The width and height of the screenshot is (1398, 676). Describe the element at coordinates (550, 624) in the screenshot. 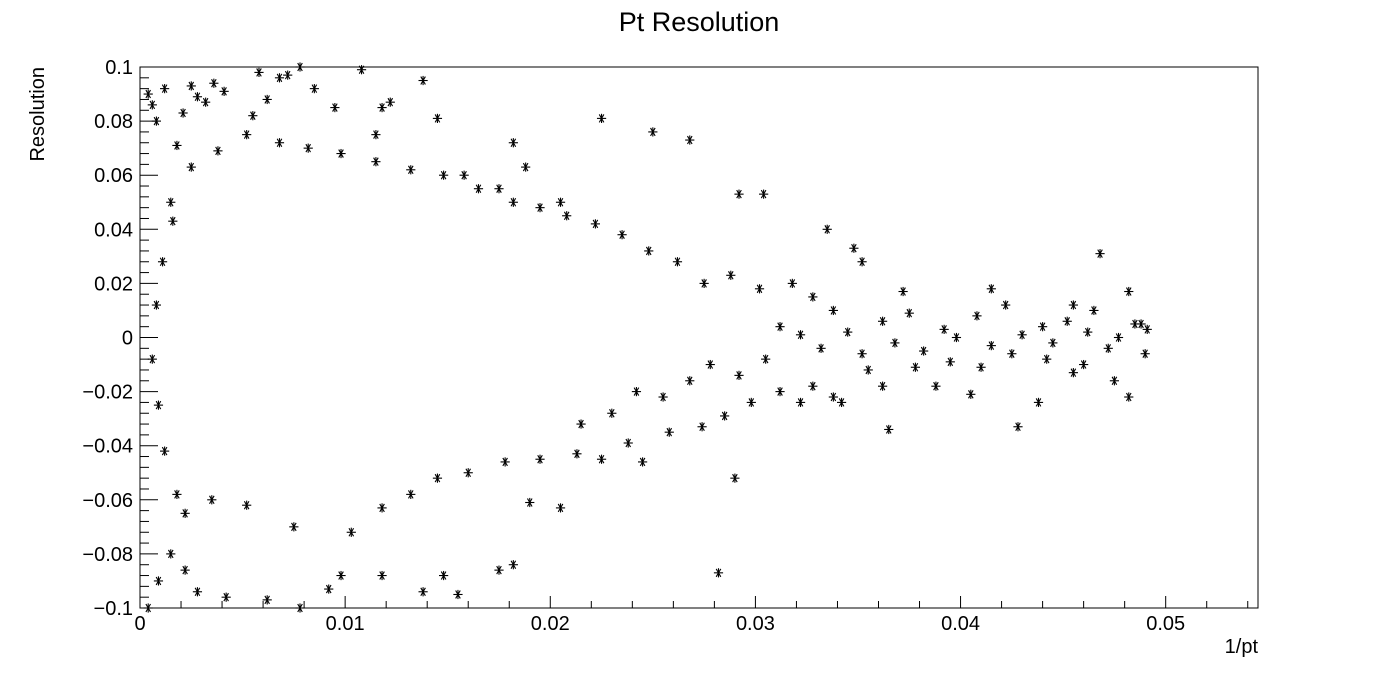

I see `x-tick-label: 0.02` at that location.